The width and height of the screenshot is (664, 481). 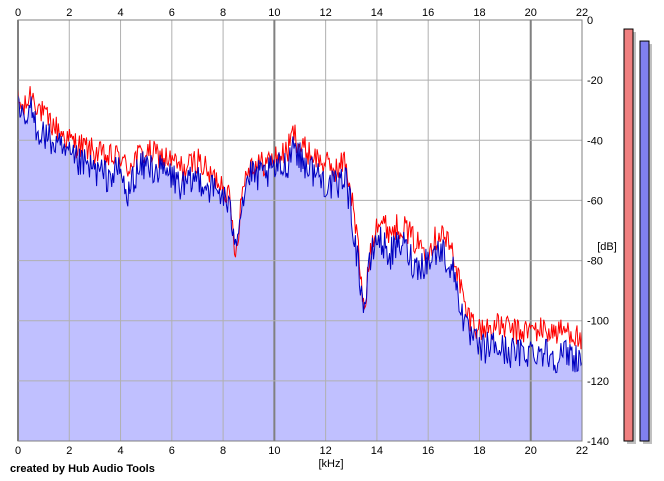 I want to click on x-tick-label-bottom: 22, so click(x=582, y=451).